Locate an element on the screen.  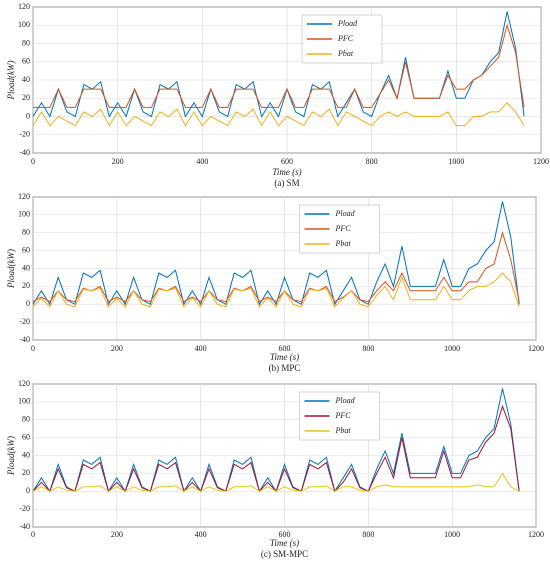
caption: (c) SM-MPC is located at coordinates (284, 554).